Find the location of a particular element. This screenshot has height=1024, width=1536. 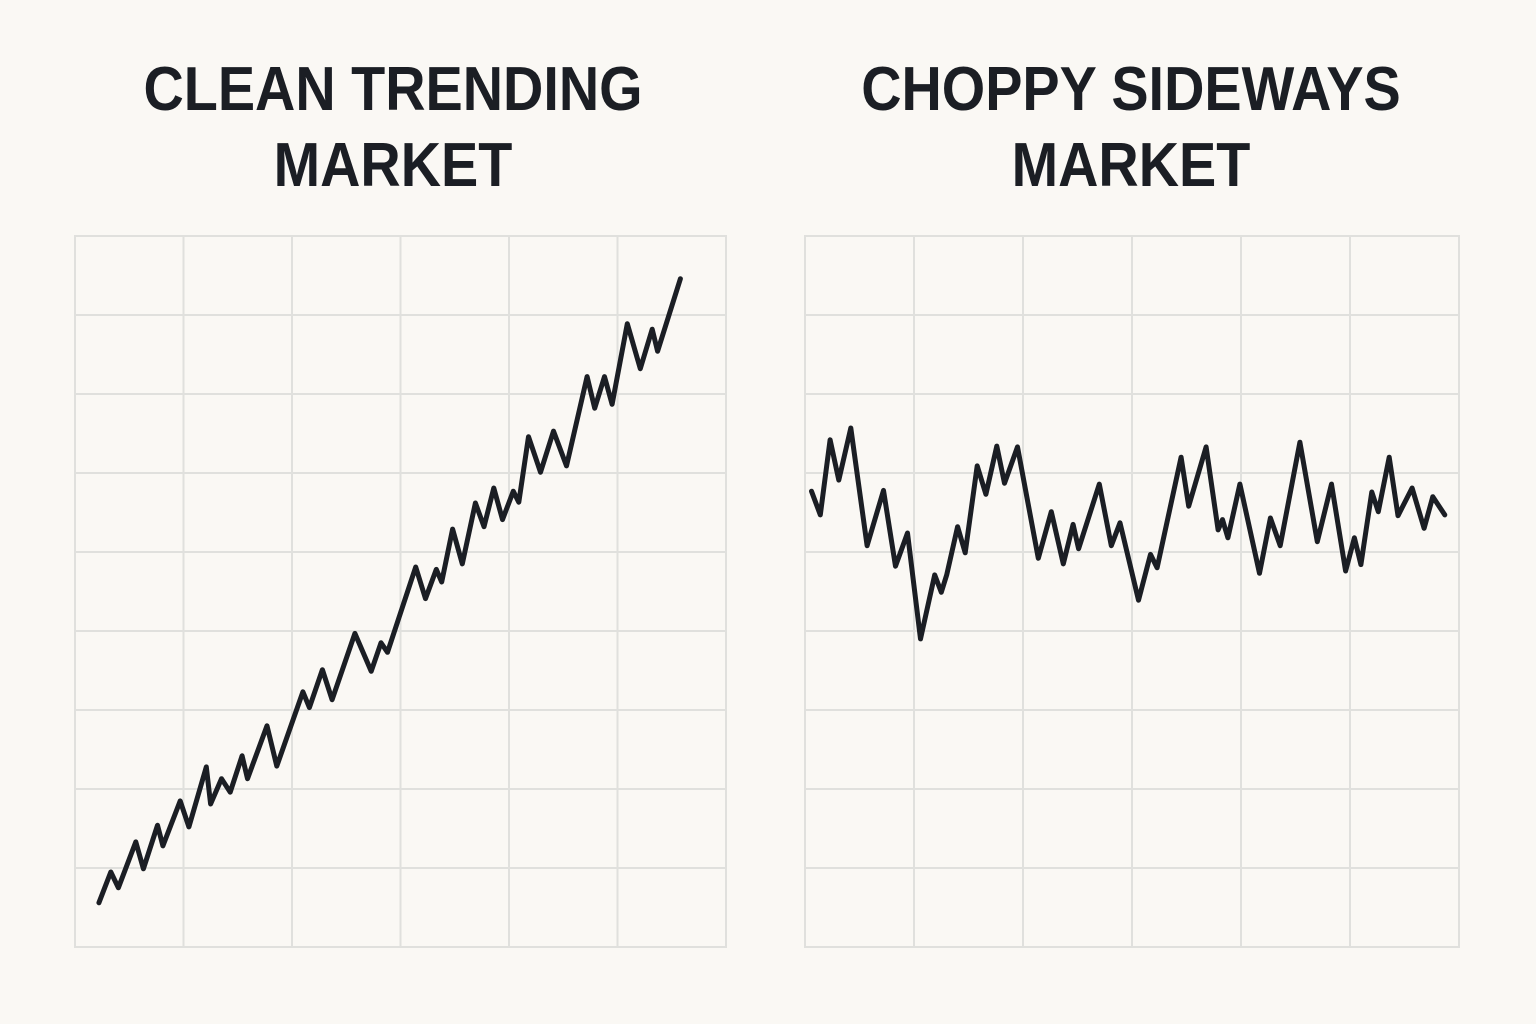

chart-title: CLEAN TRENDING MARKET is located at coordinates (393, 127).